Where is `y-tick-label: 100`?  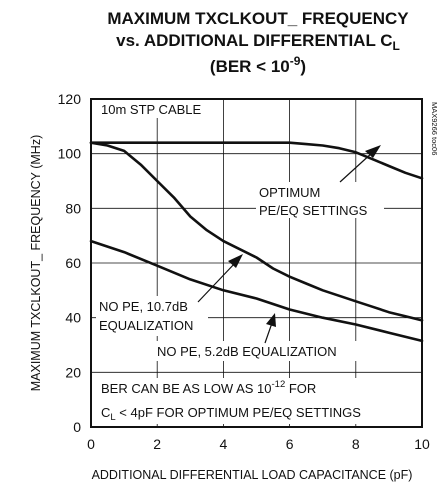 y-tick-label: 100 is located at coordinates (70, 154).